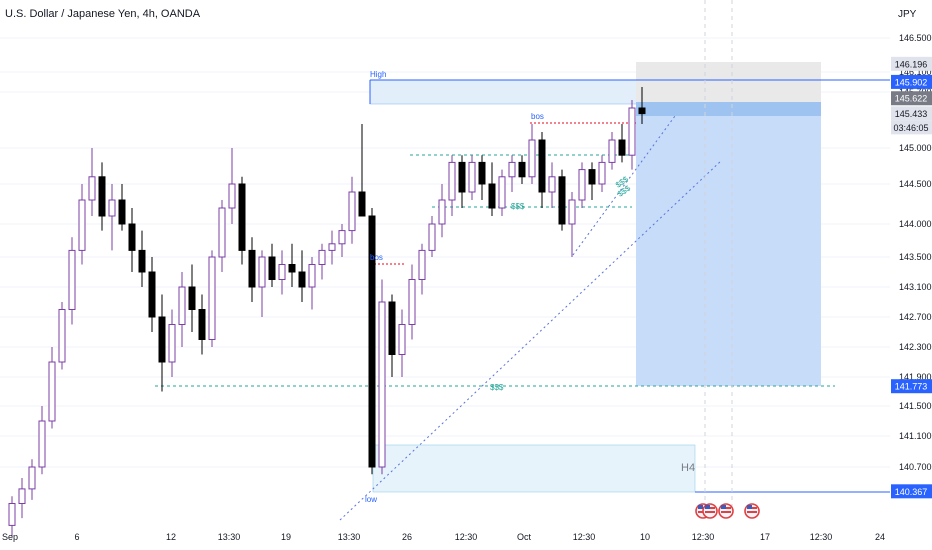 The width and height of the screenshot is (932, 550). What do you see at coordinates (728, 109) in the screenshot?
I see `entry-zone` at bounding box center [728, 109].